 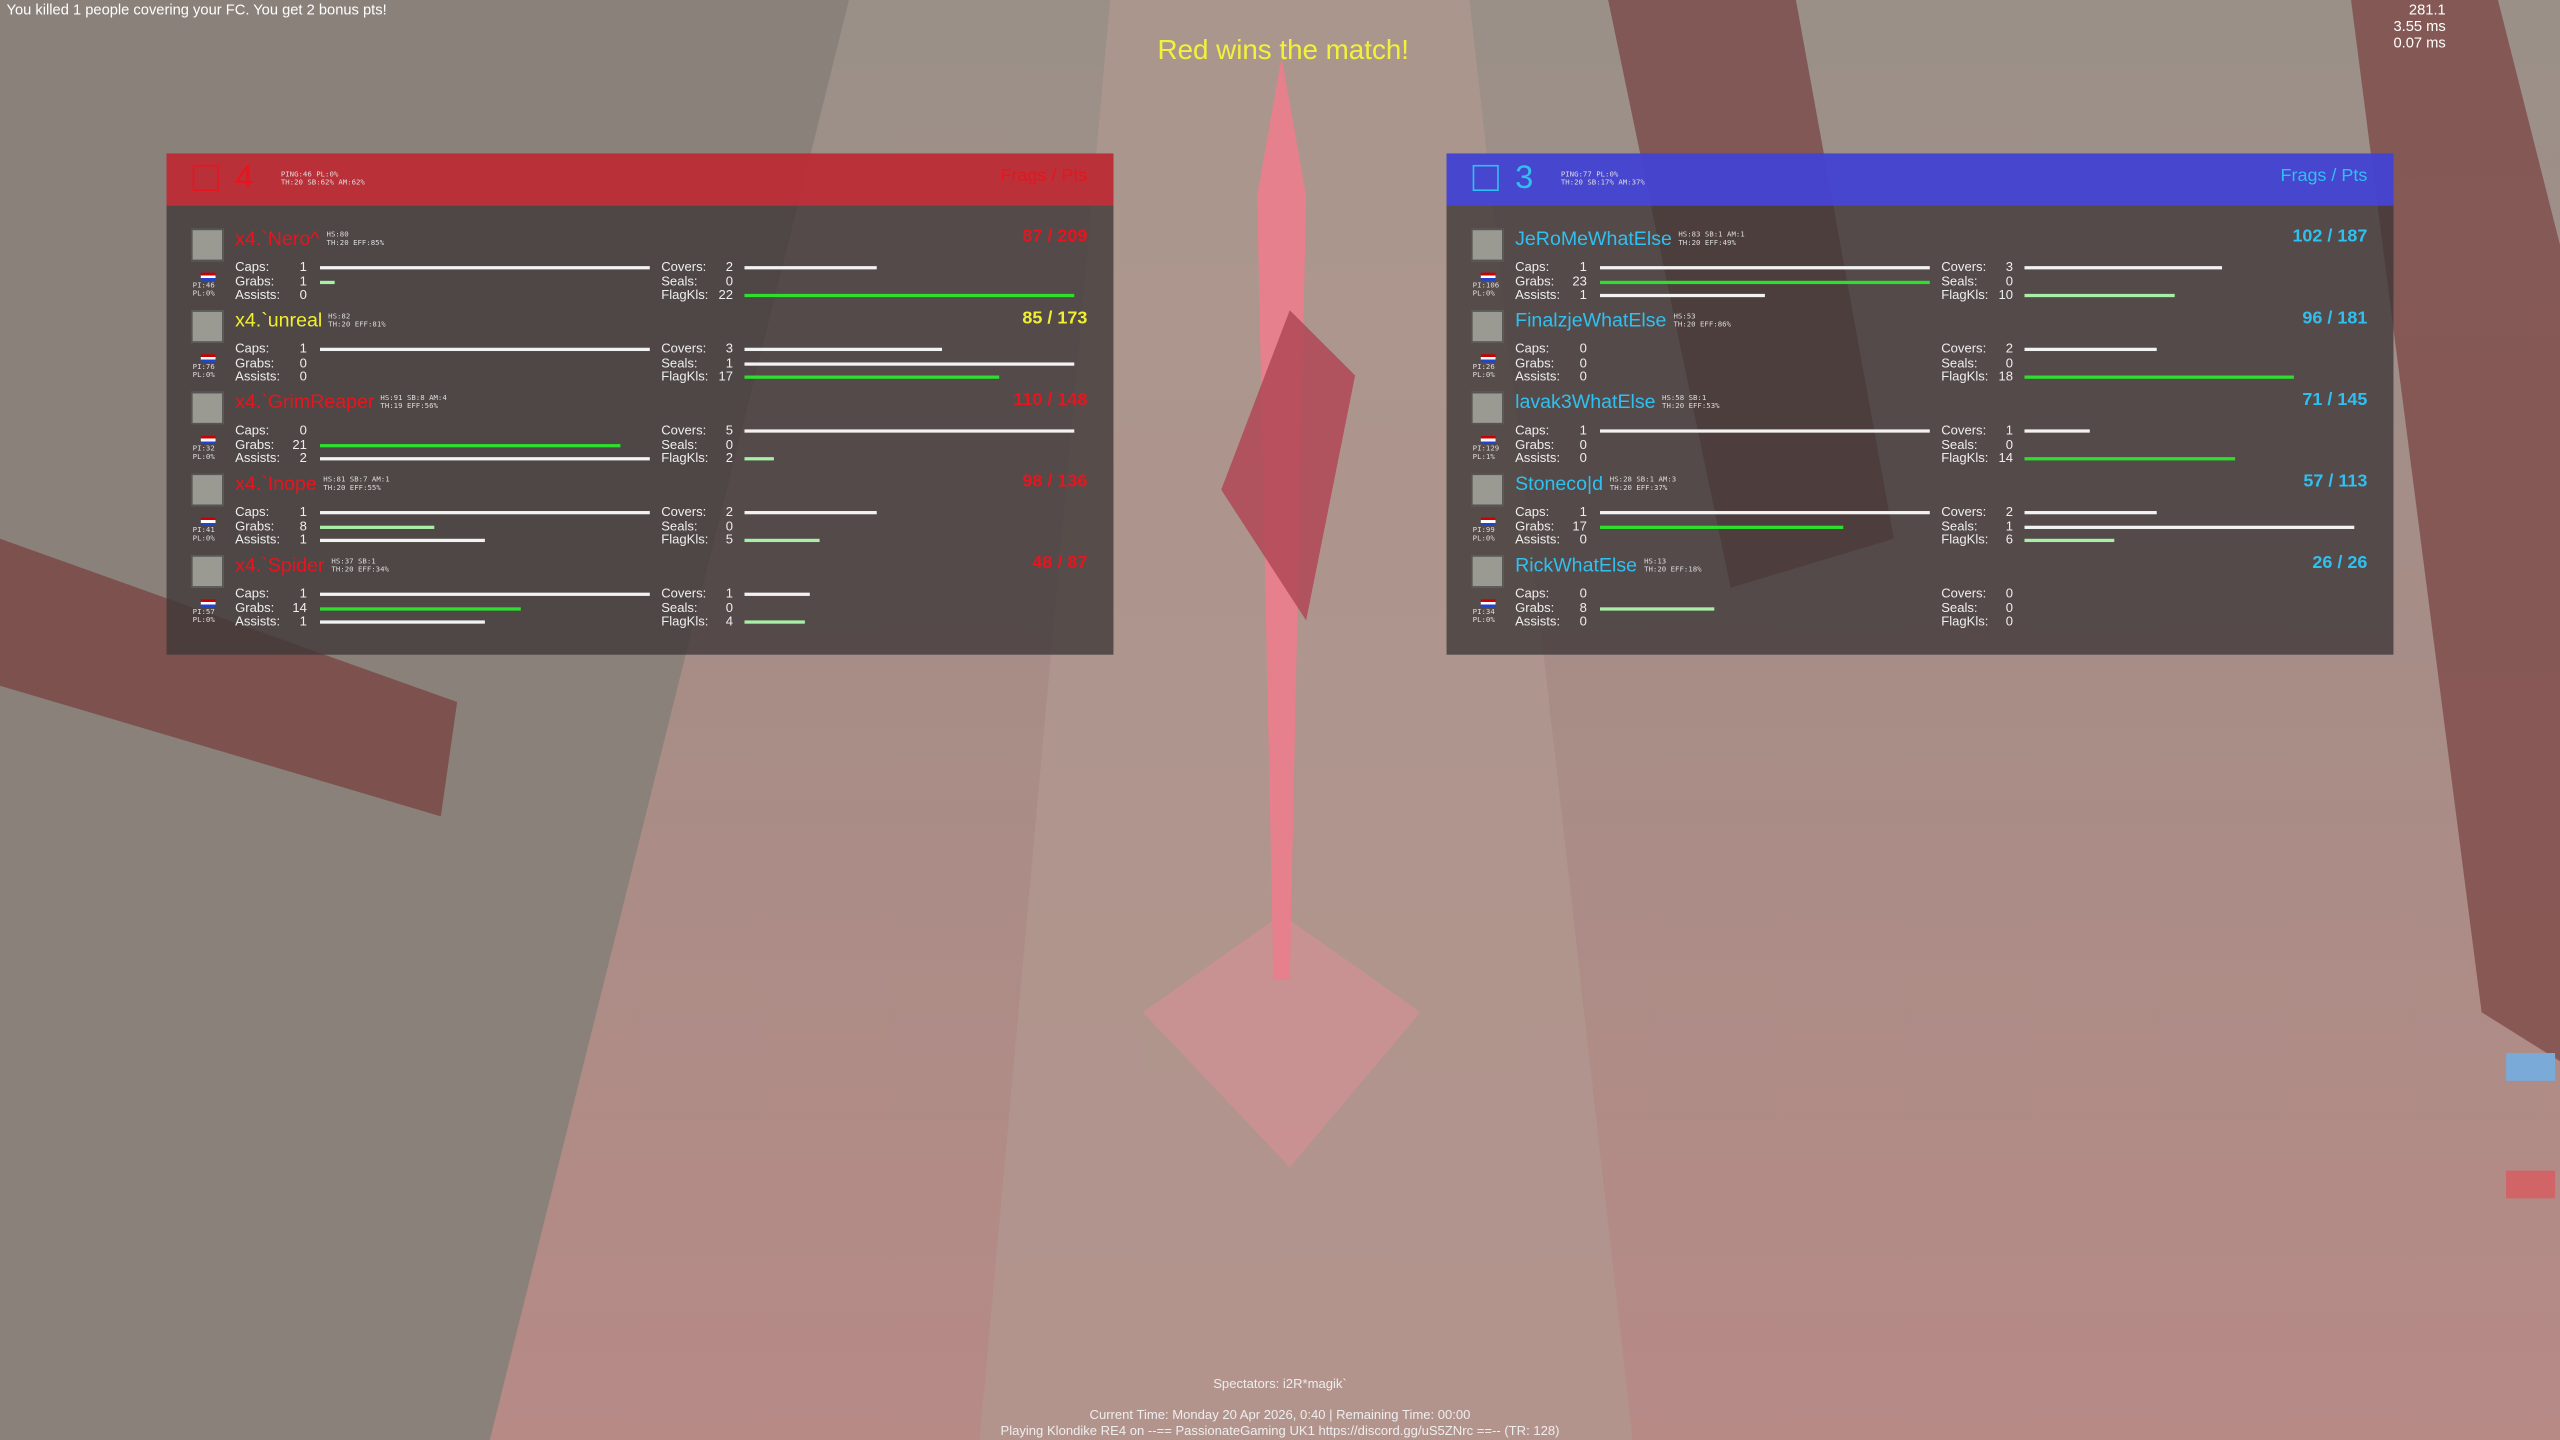 What do you see at coordinates (203, 368) in the screenshot?
I see `player-ping: PI:76` at bounding box center [203, 368].